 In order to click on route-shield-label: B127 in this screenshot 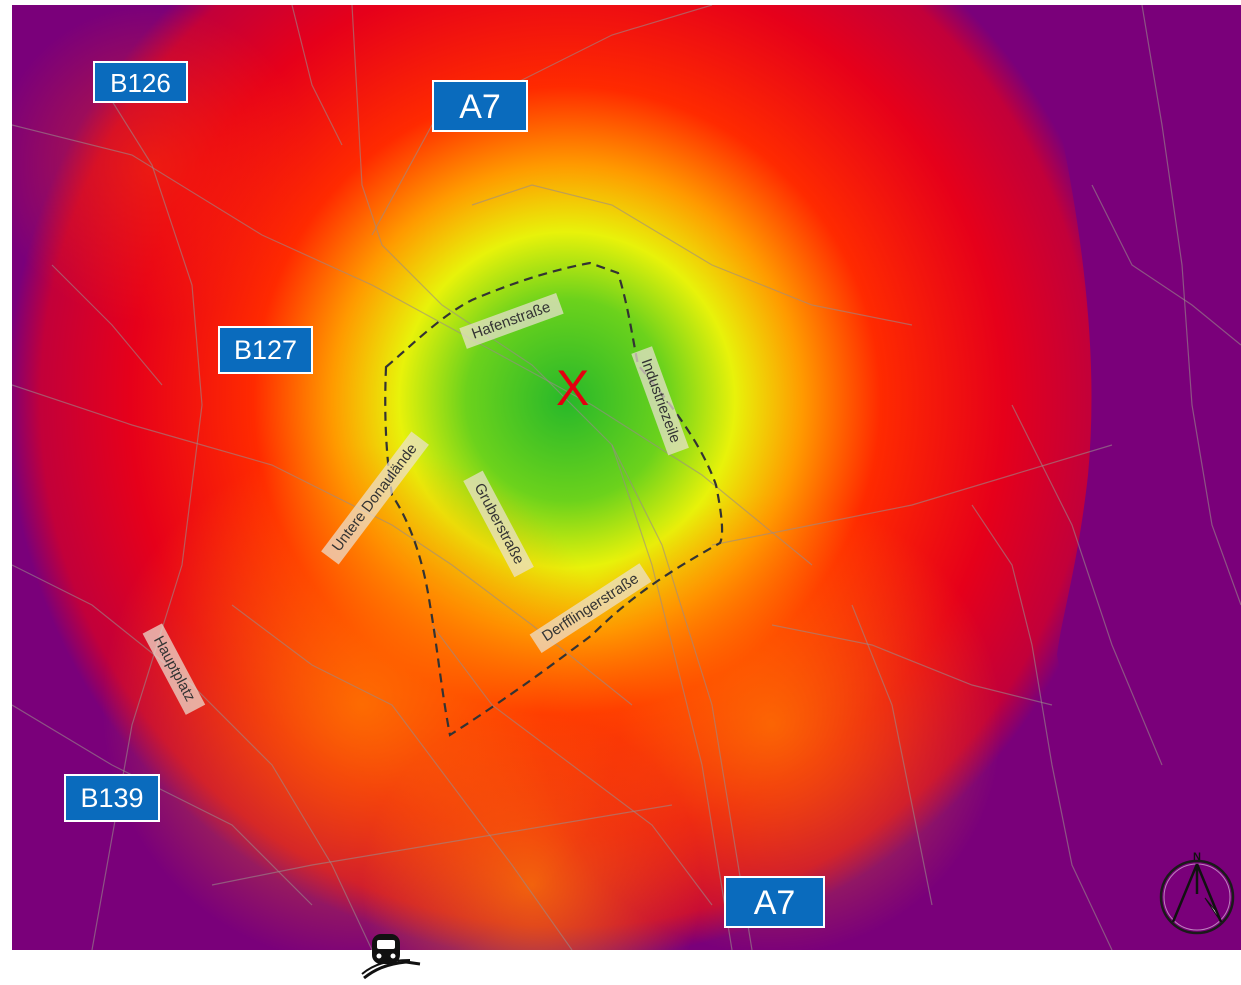, I will do `click(265, 350)`.